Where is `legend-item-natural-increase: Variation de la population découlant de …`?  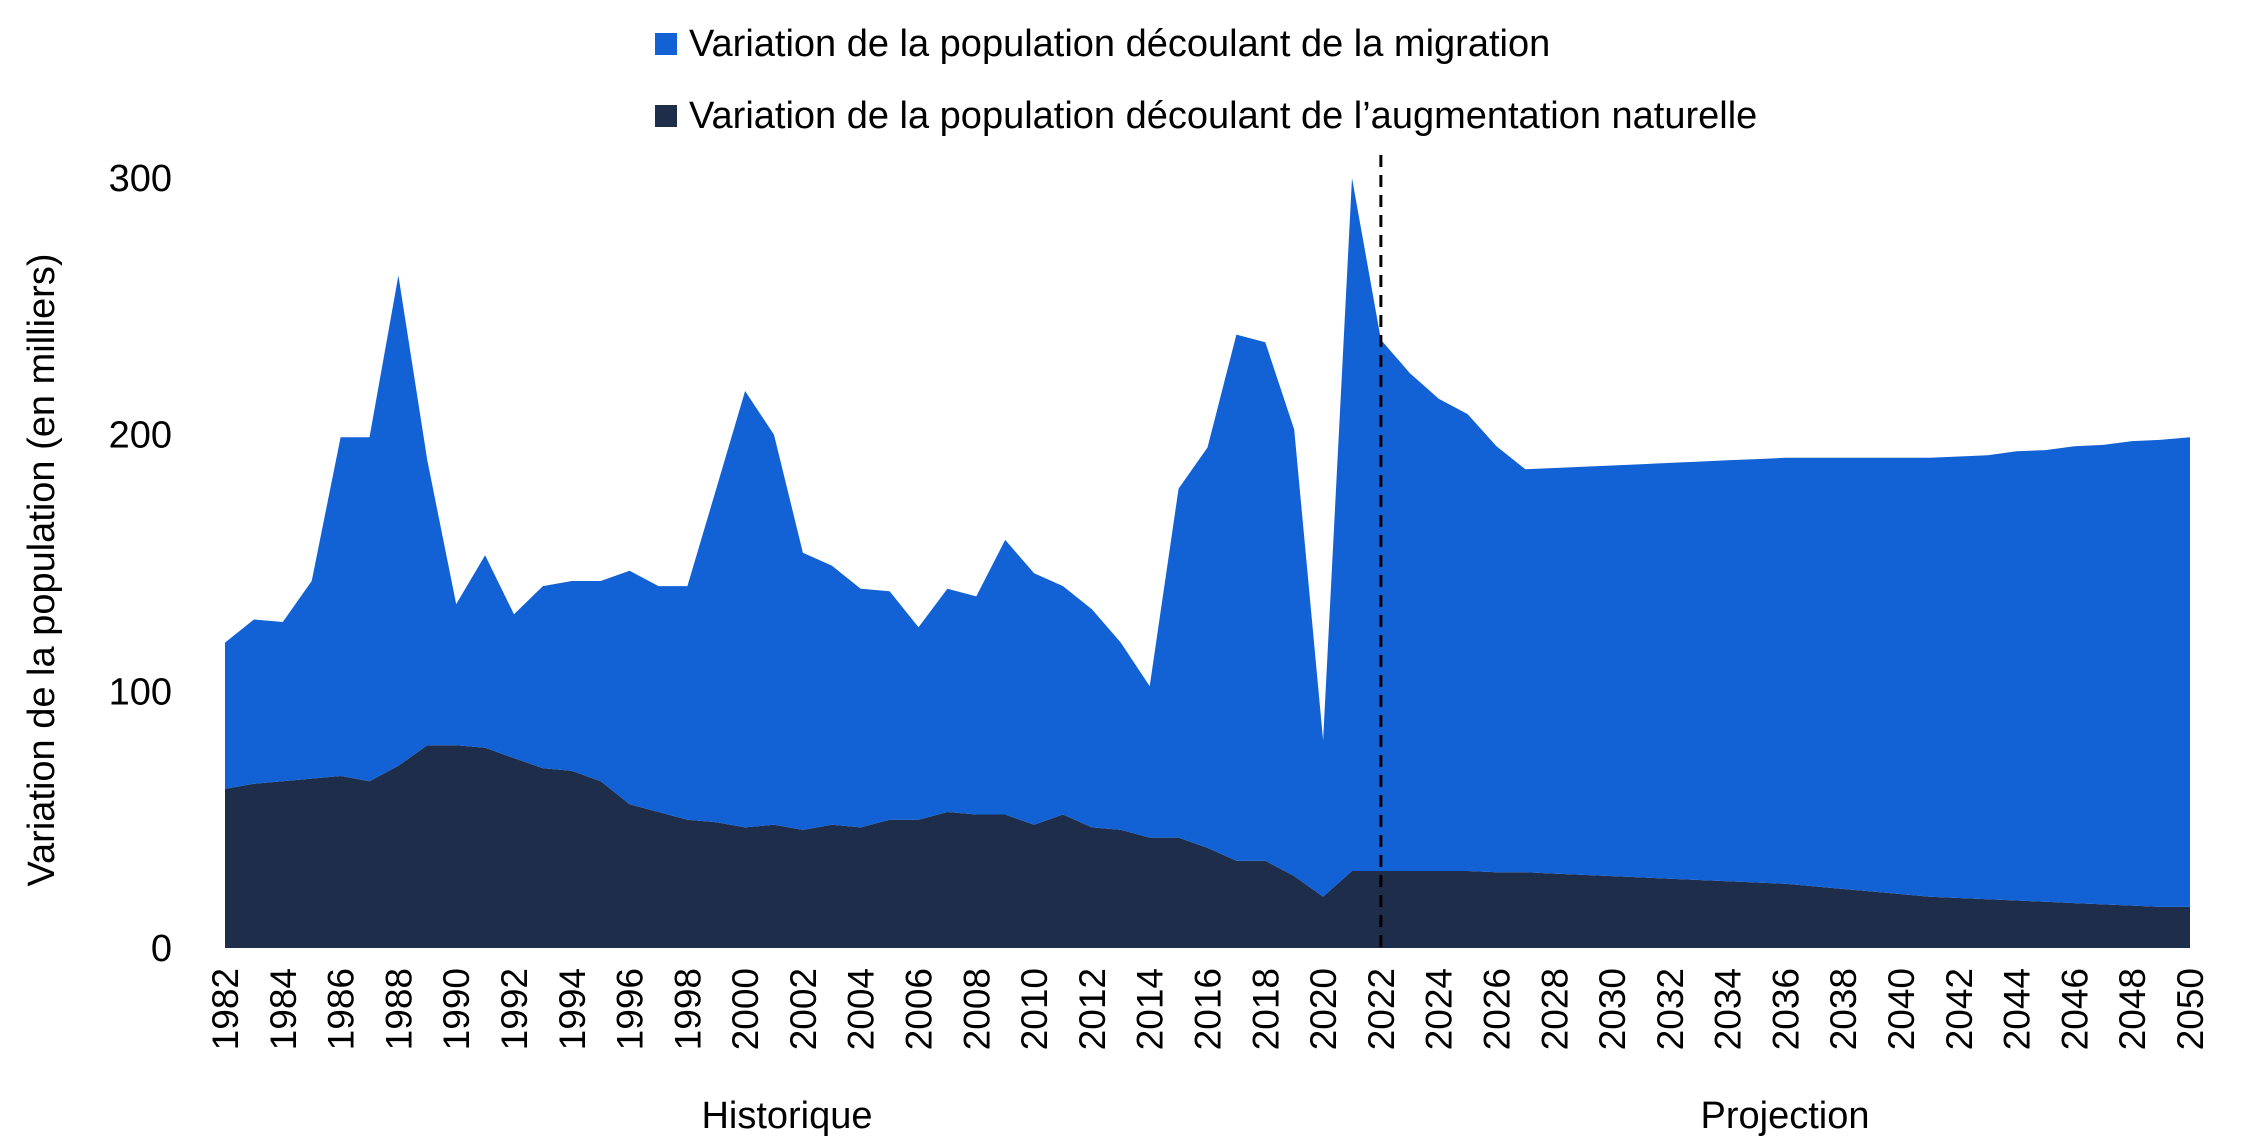 legend-item-natural-increase: Variation de la population découlant de … is located at coordinates (1206, 116).